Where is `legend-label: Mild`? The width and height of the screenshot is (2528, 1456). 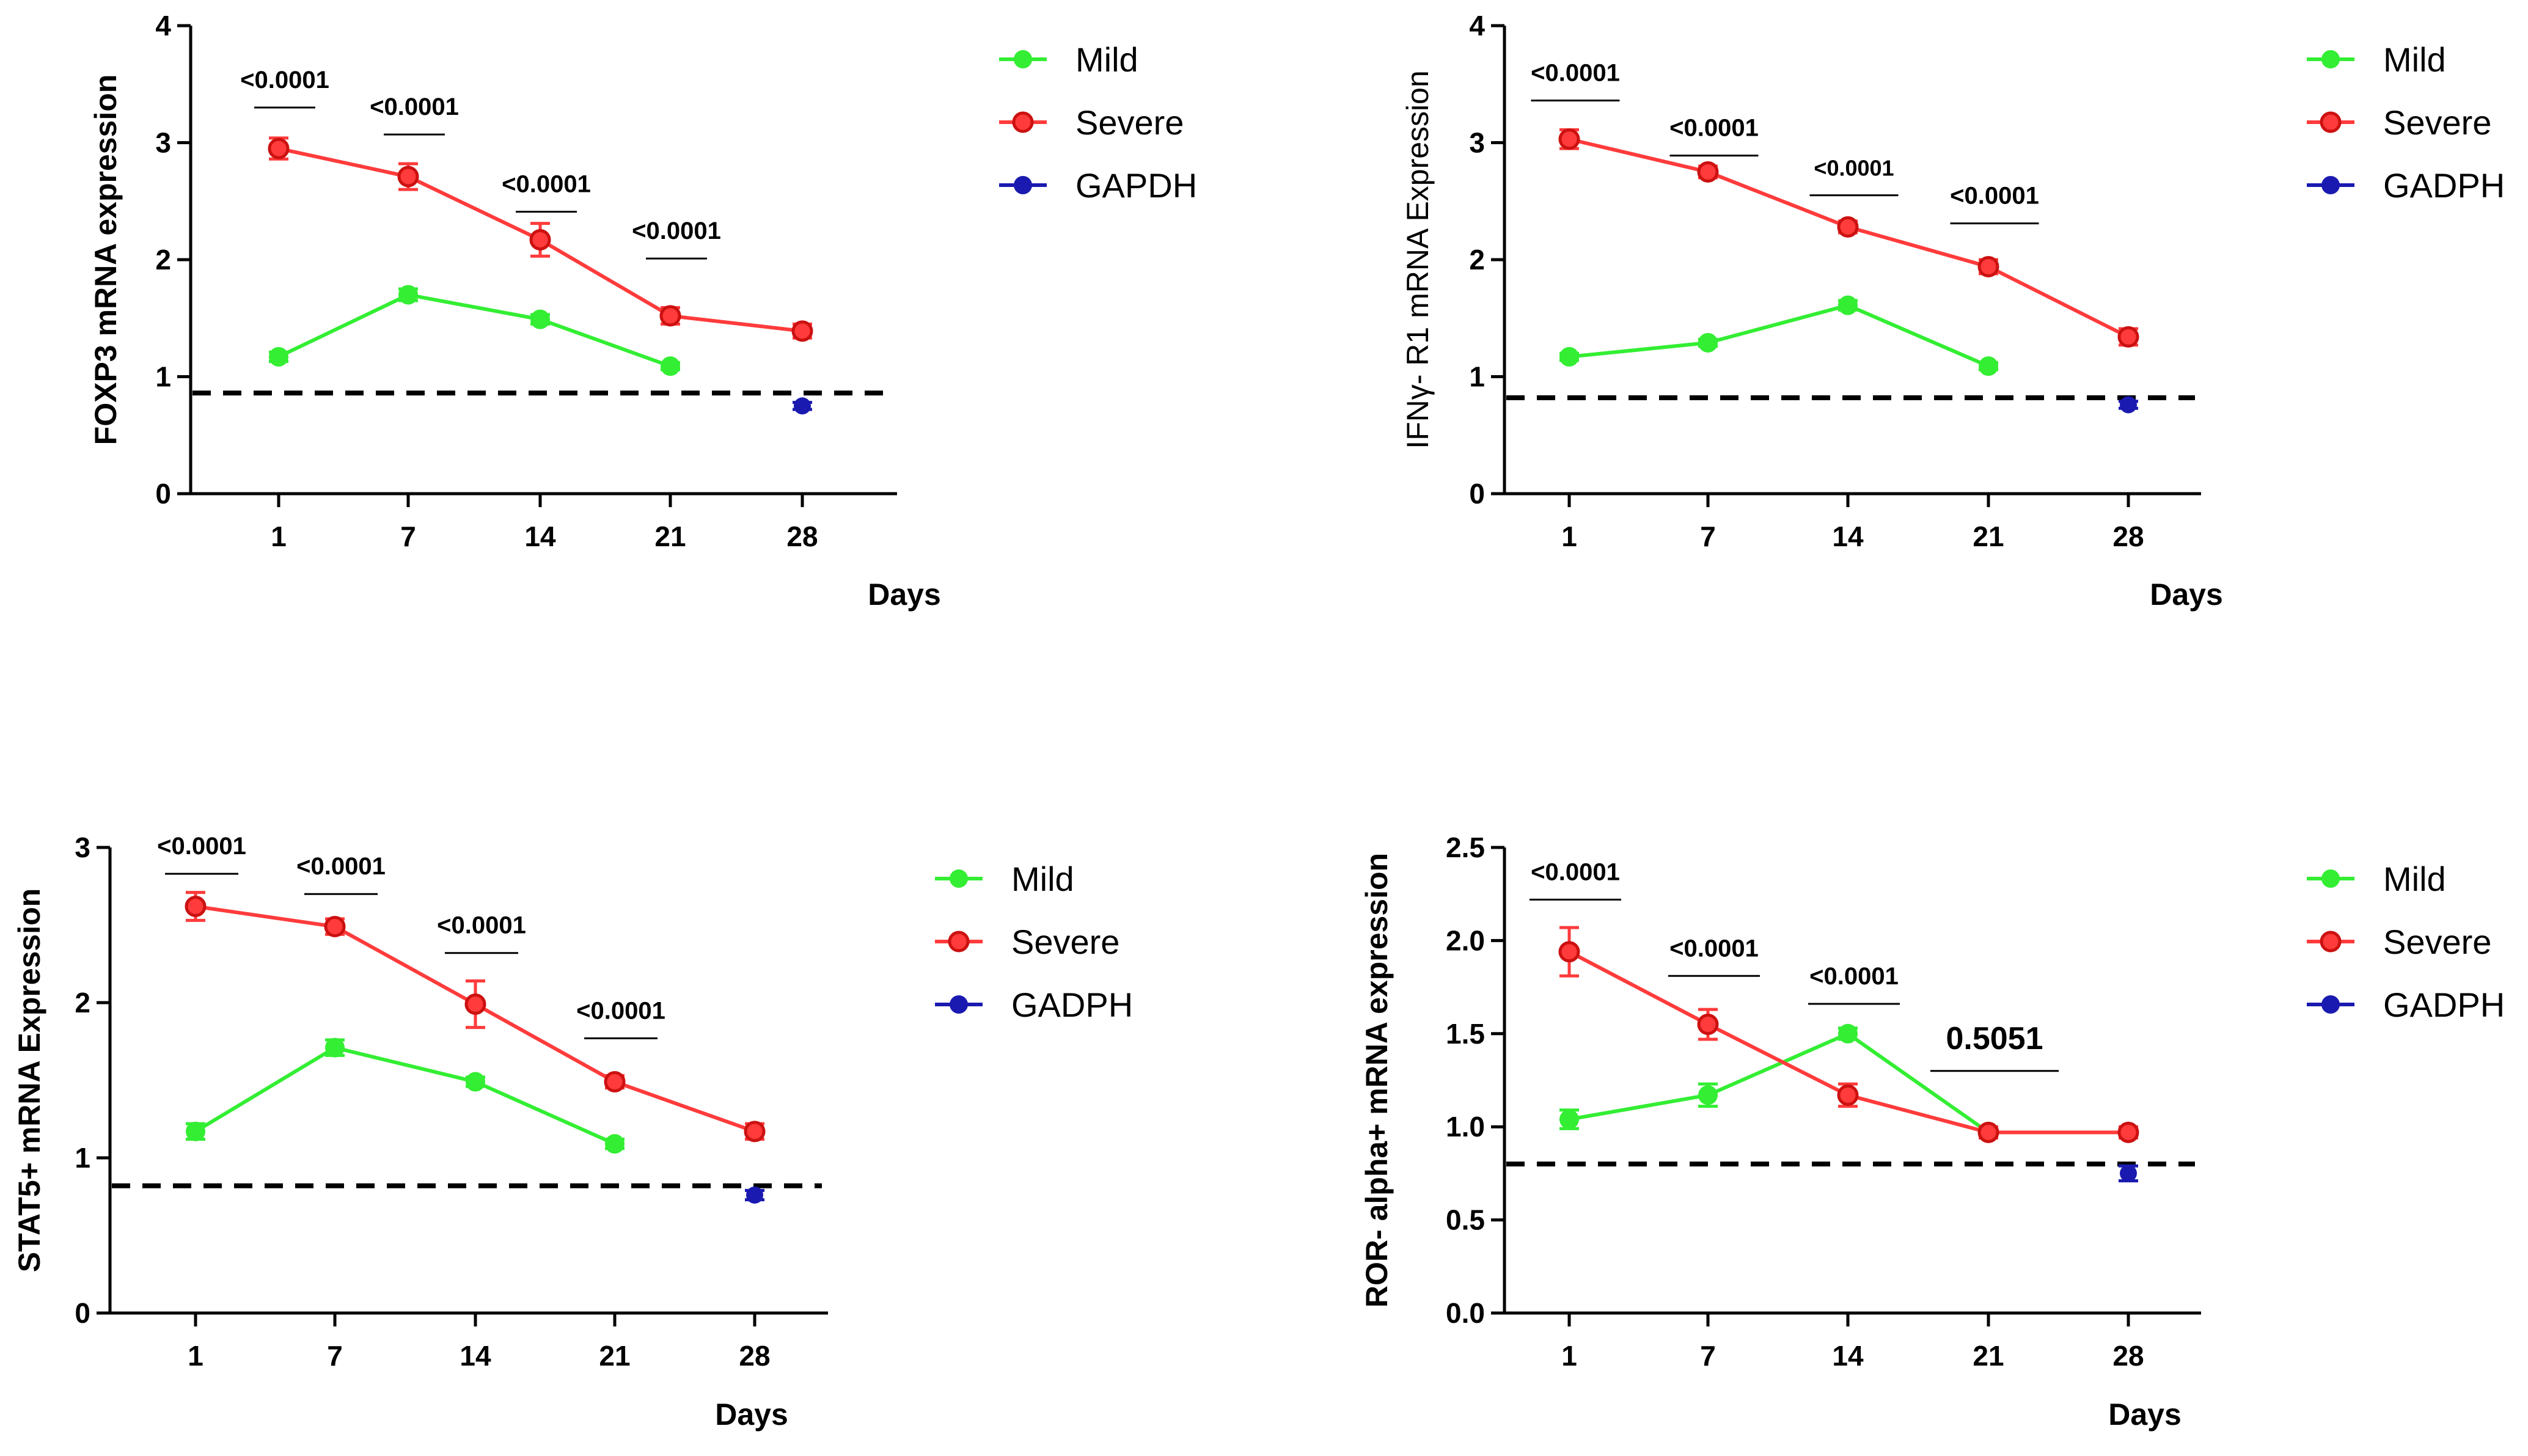
legend-label: Mild is located at coordinates (2414, 59).